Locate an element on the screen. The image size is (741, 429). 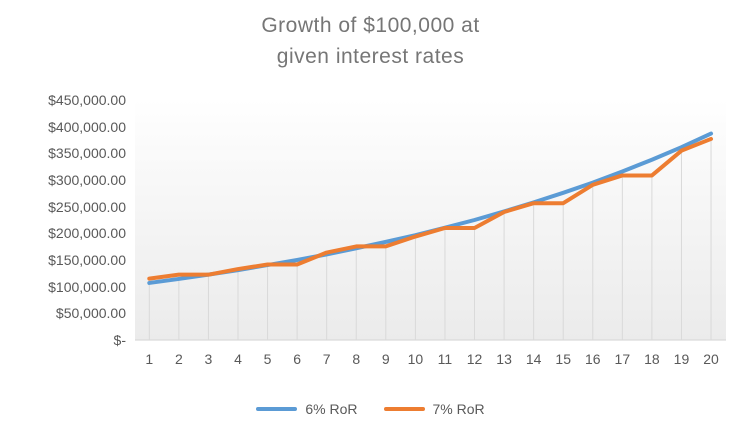
x-axis-label: 17 is located at coordinates (622, 359).